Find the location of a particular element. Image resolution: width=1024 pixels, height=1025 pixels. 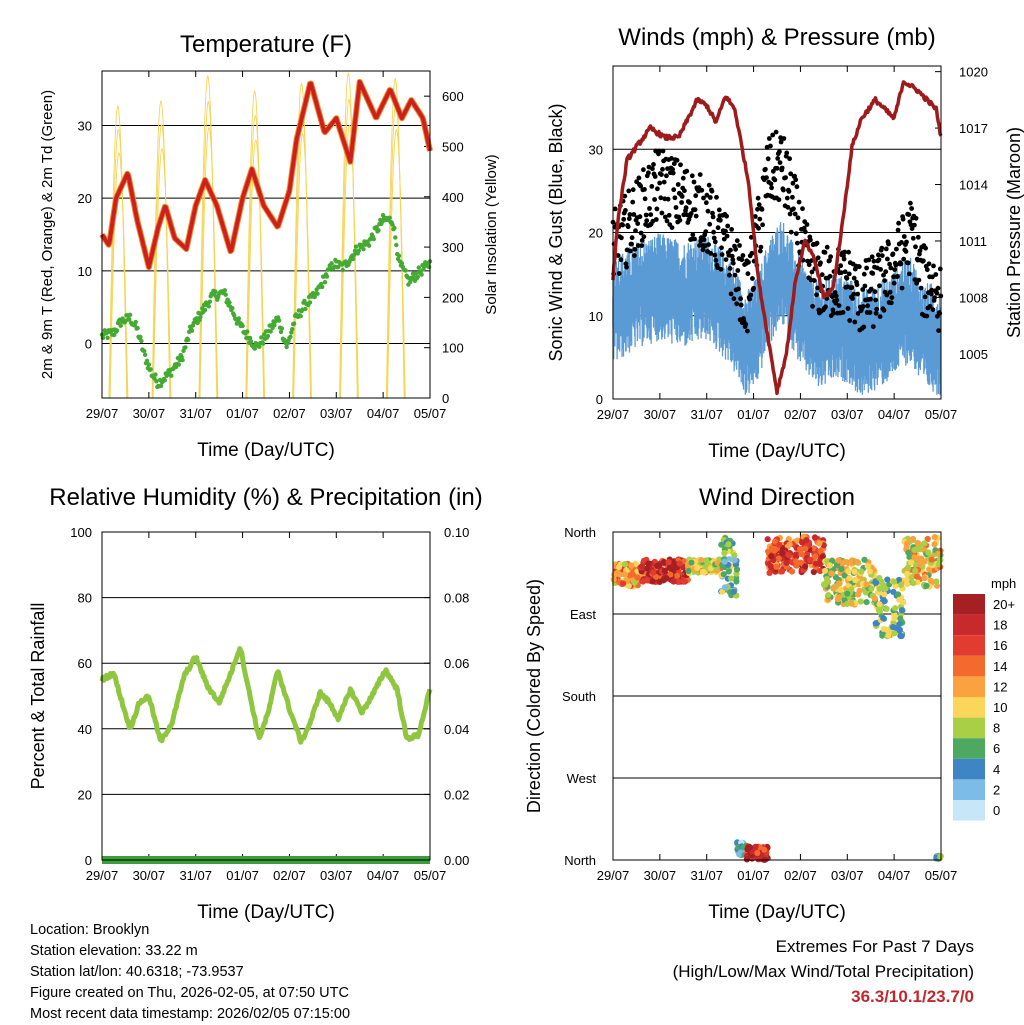

solar-insolation-line is located at coordinates (162, 273).